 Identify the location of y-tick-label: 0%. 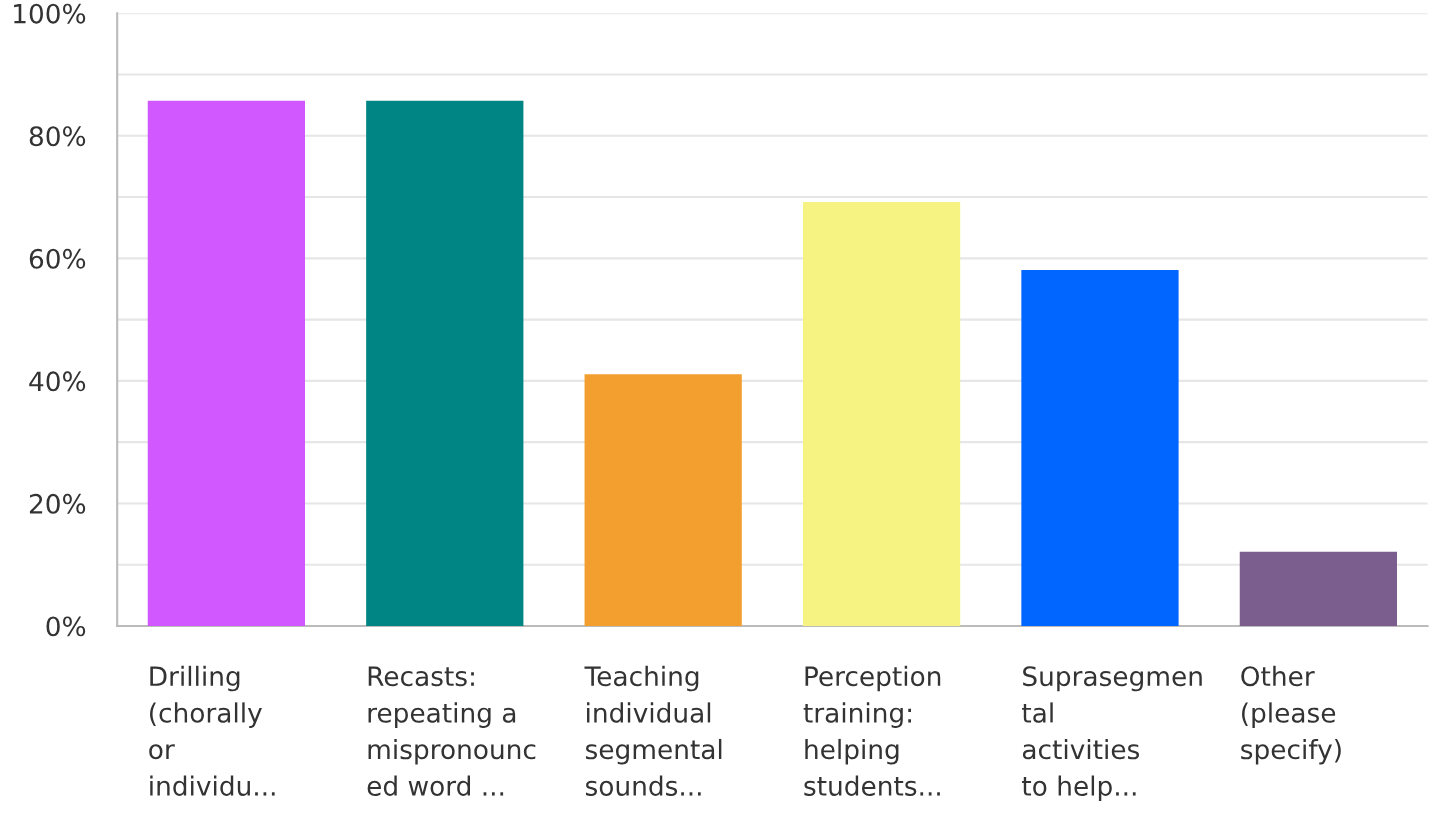
(66, 626).